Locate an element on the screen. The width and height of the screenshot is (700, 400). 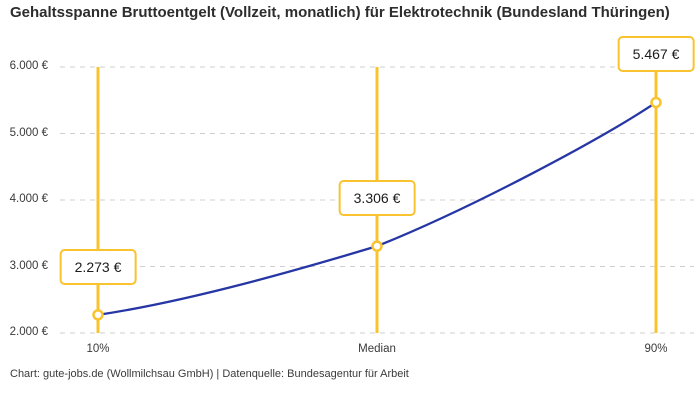
y-tick-label: 3.000 € is located at coordinates (28, 265).